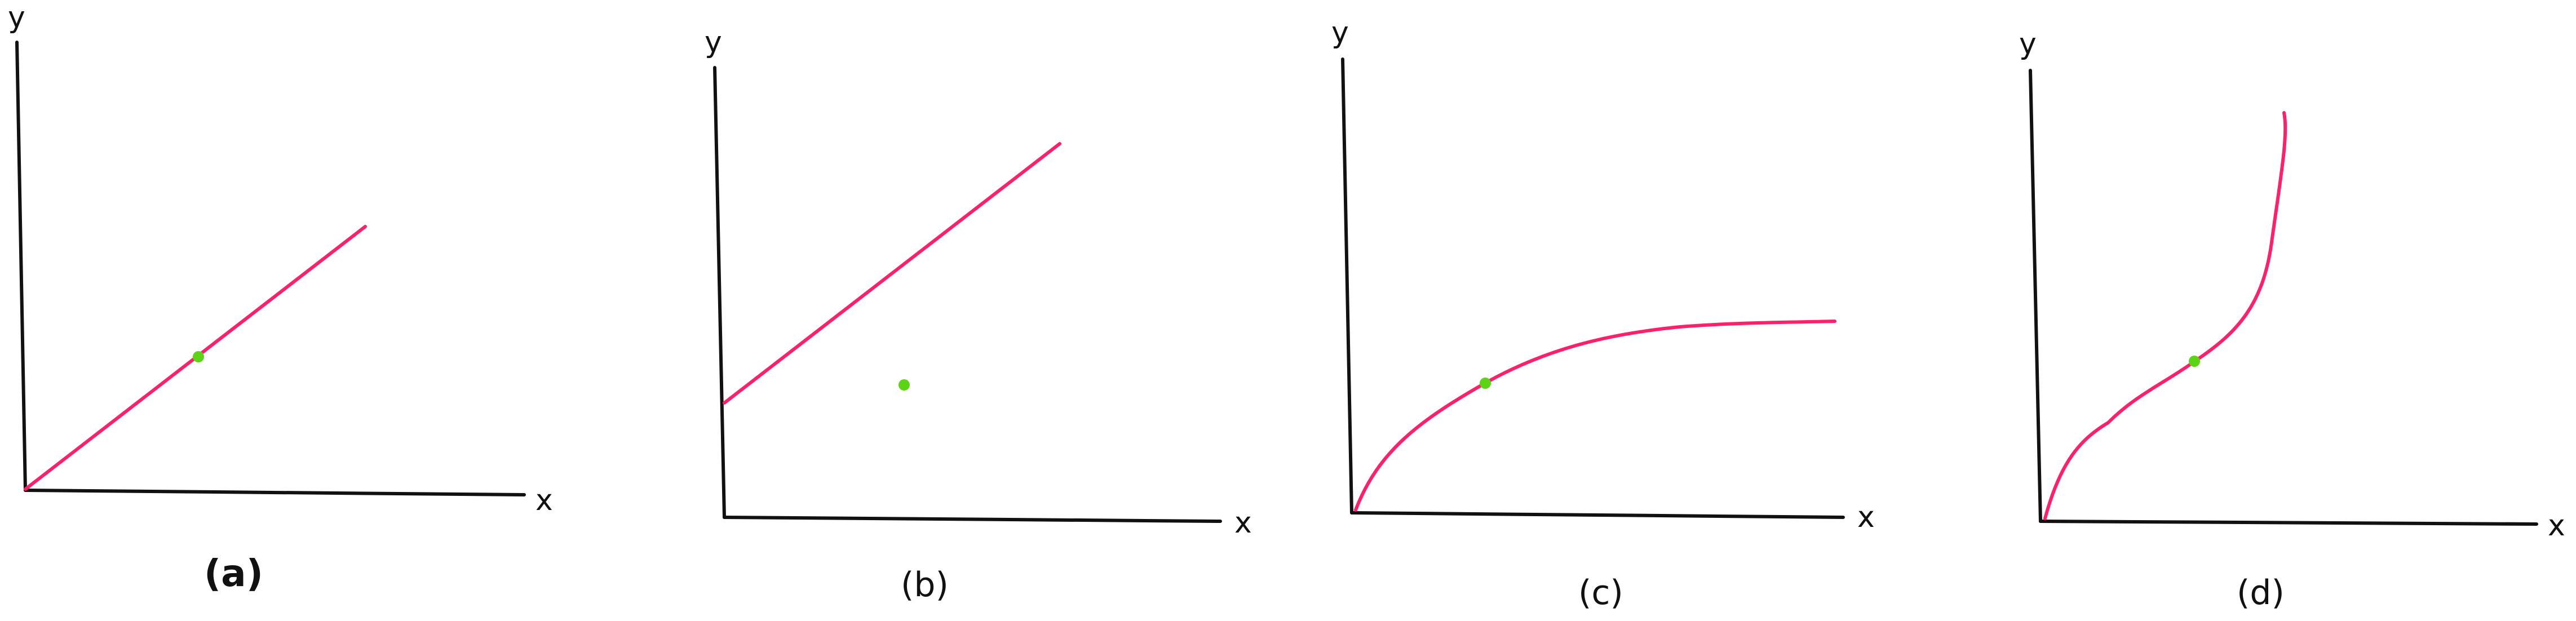  I want to click on caption-b: (b), so click(925, 585).